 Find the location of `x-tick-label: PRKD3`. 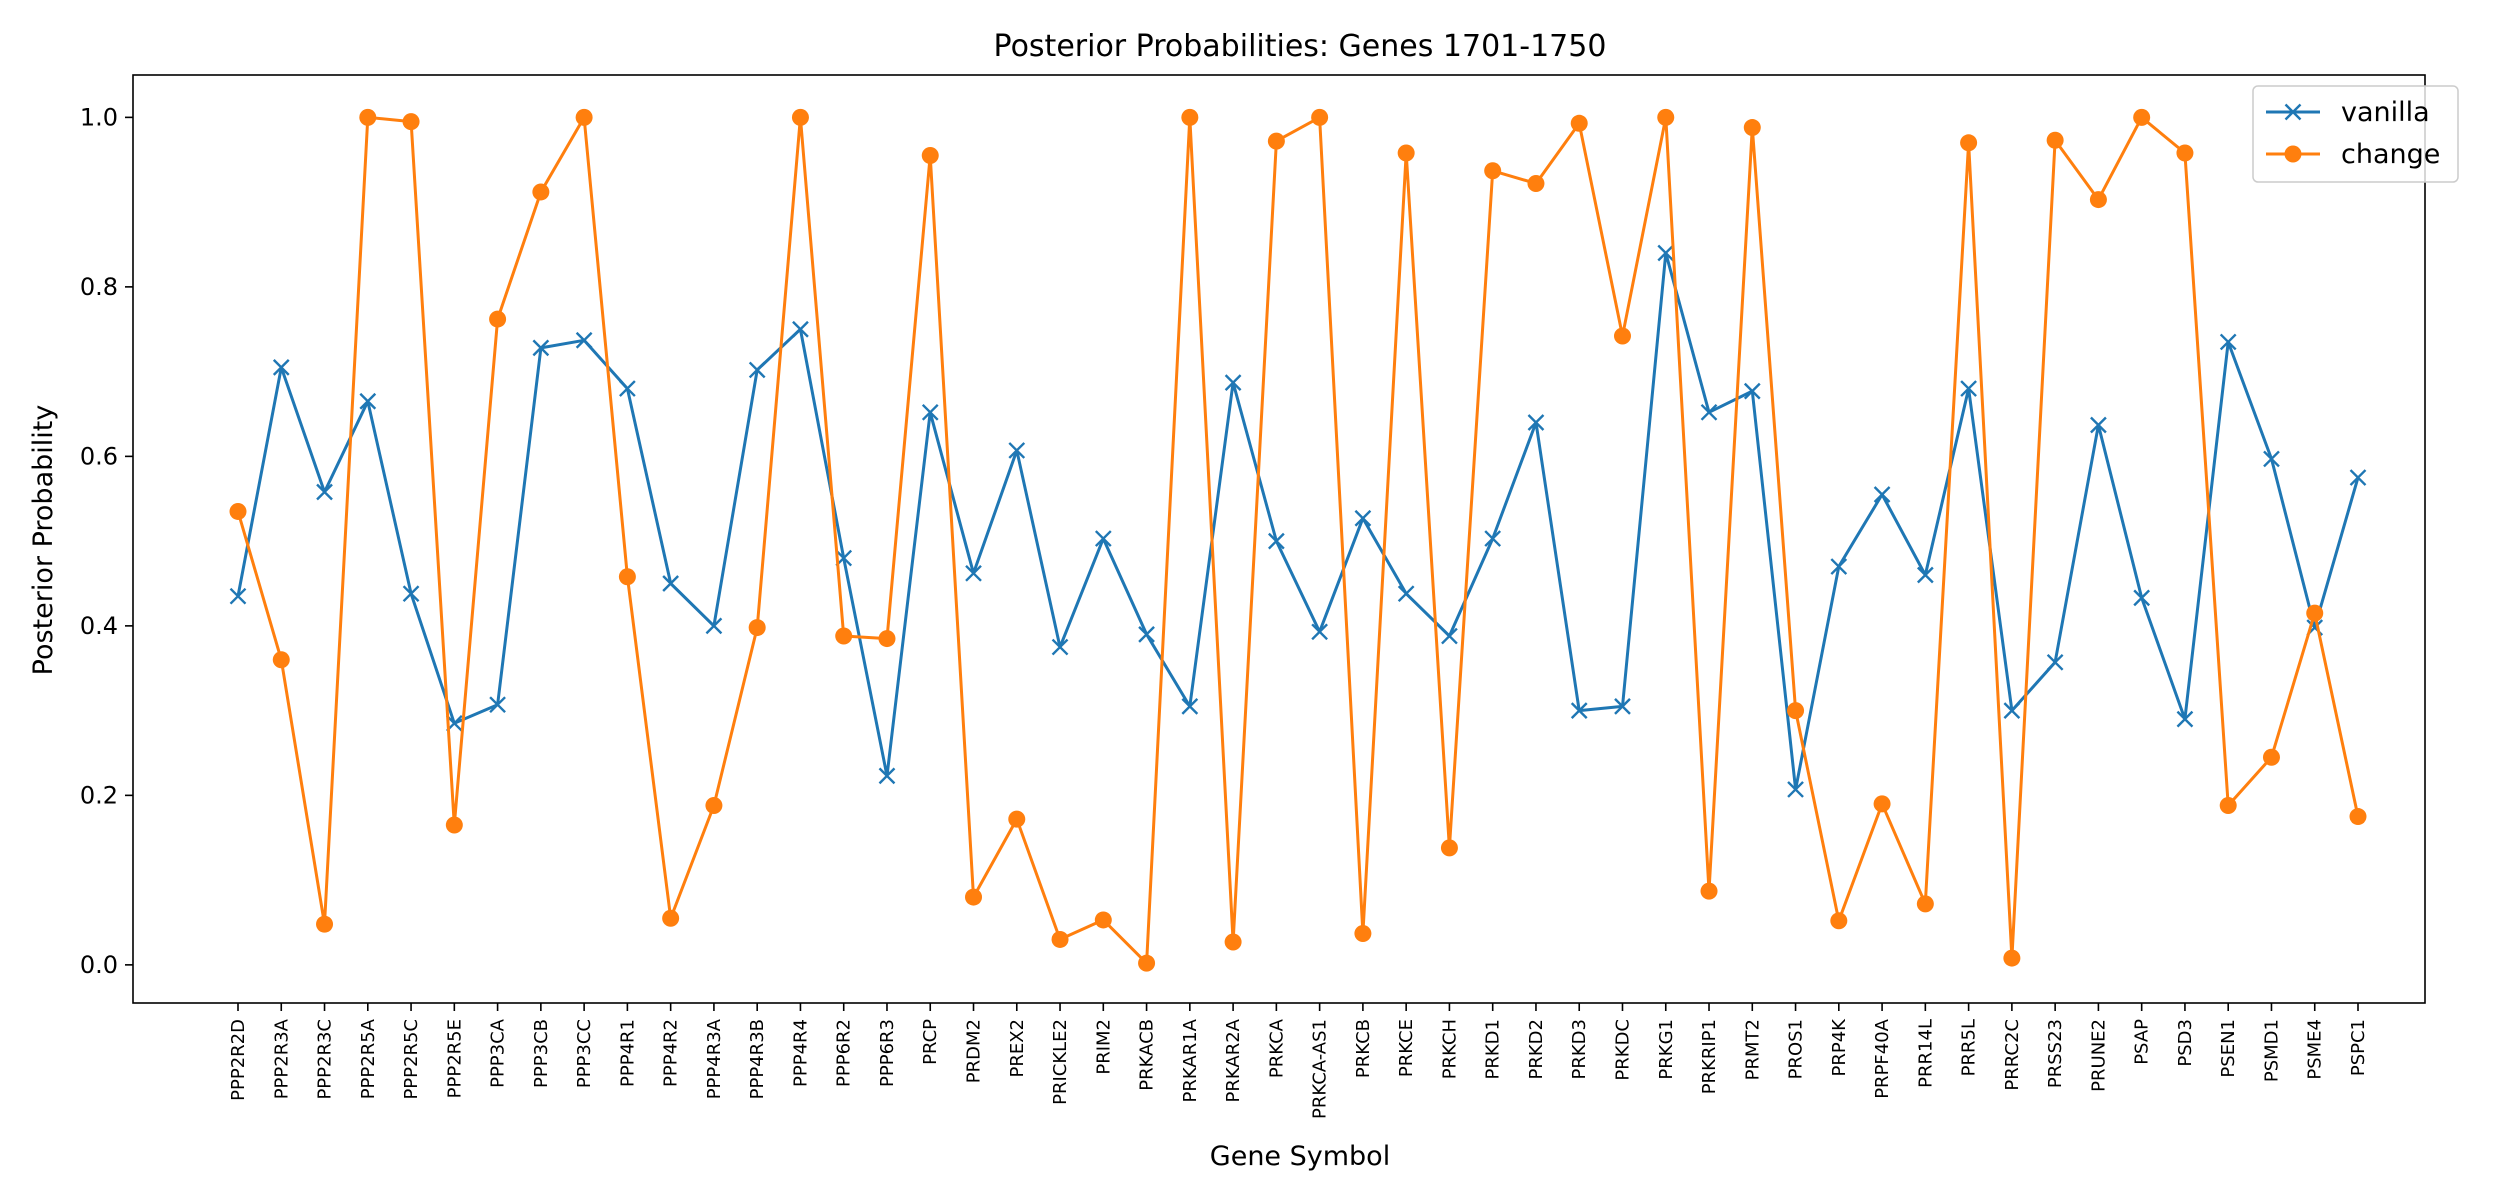

x-tick-label: PRKD3 is located at coordinates (1579, 1049).